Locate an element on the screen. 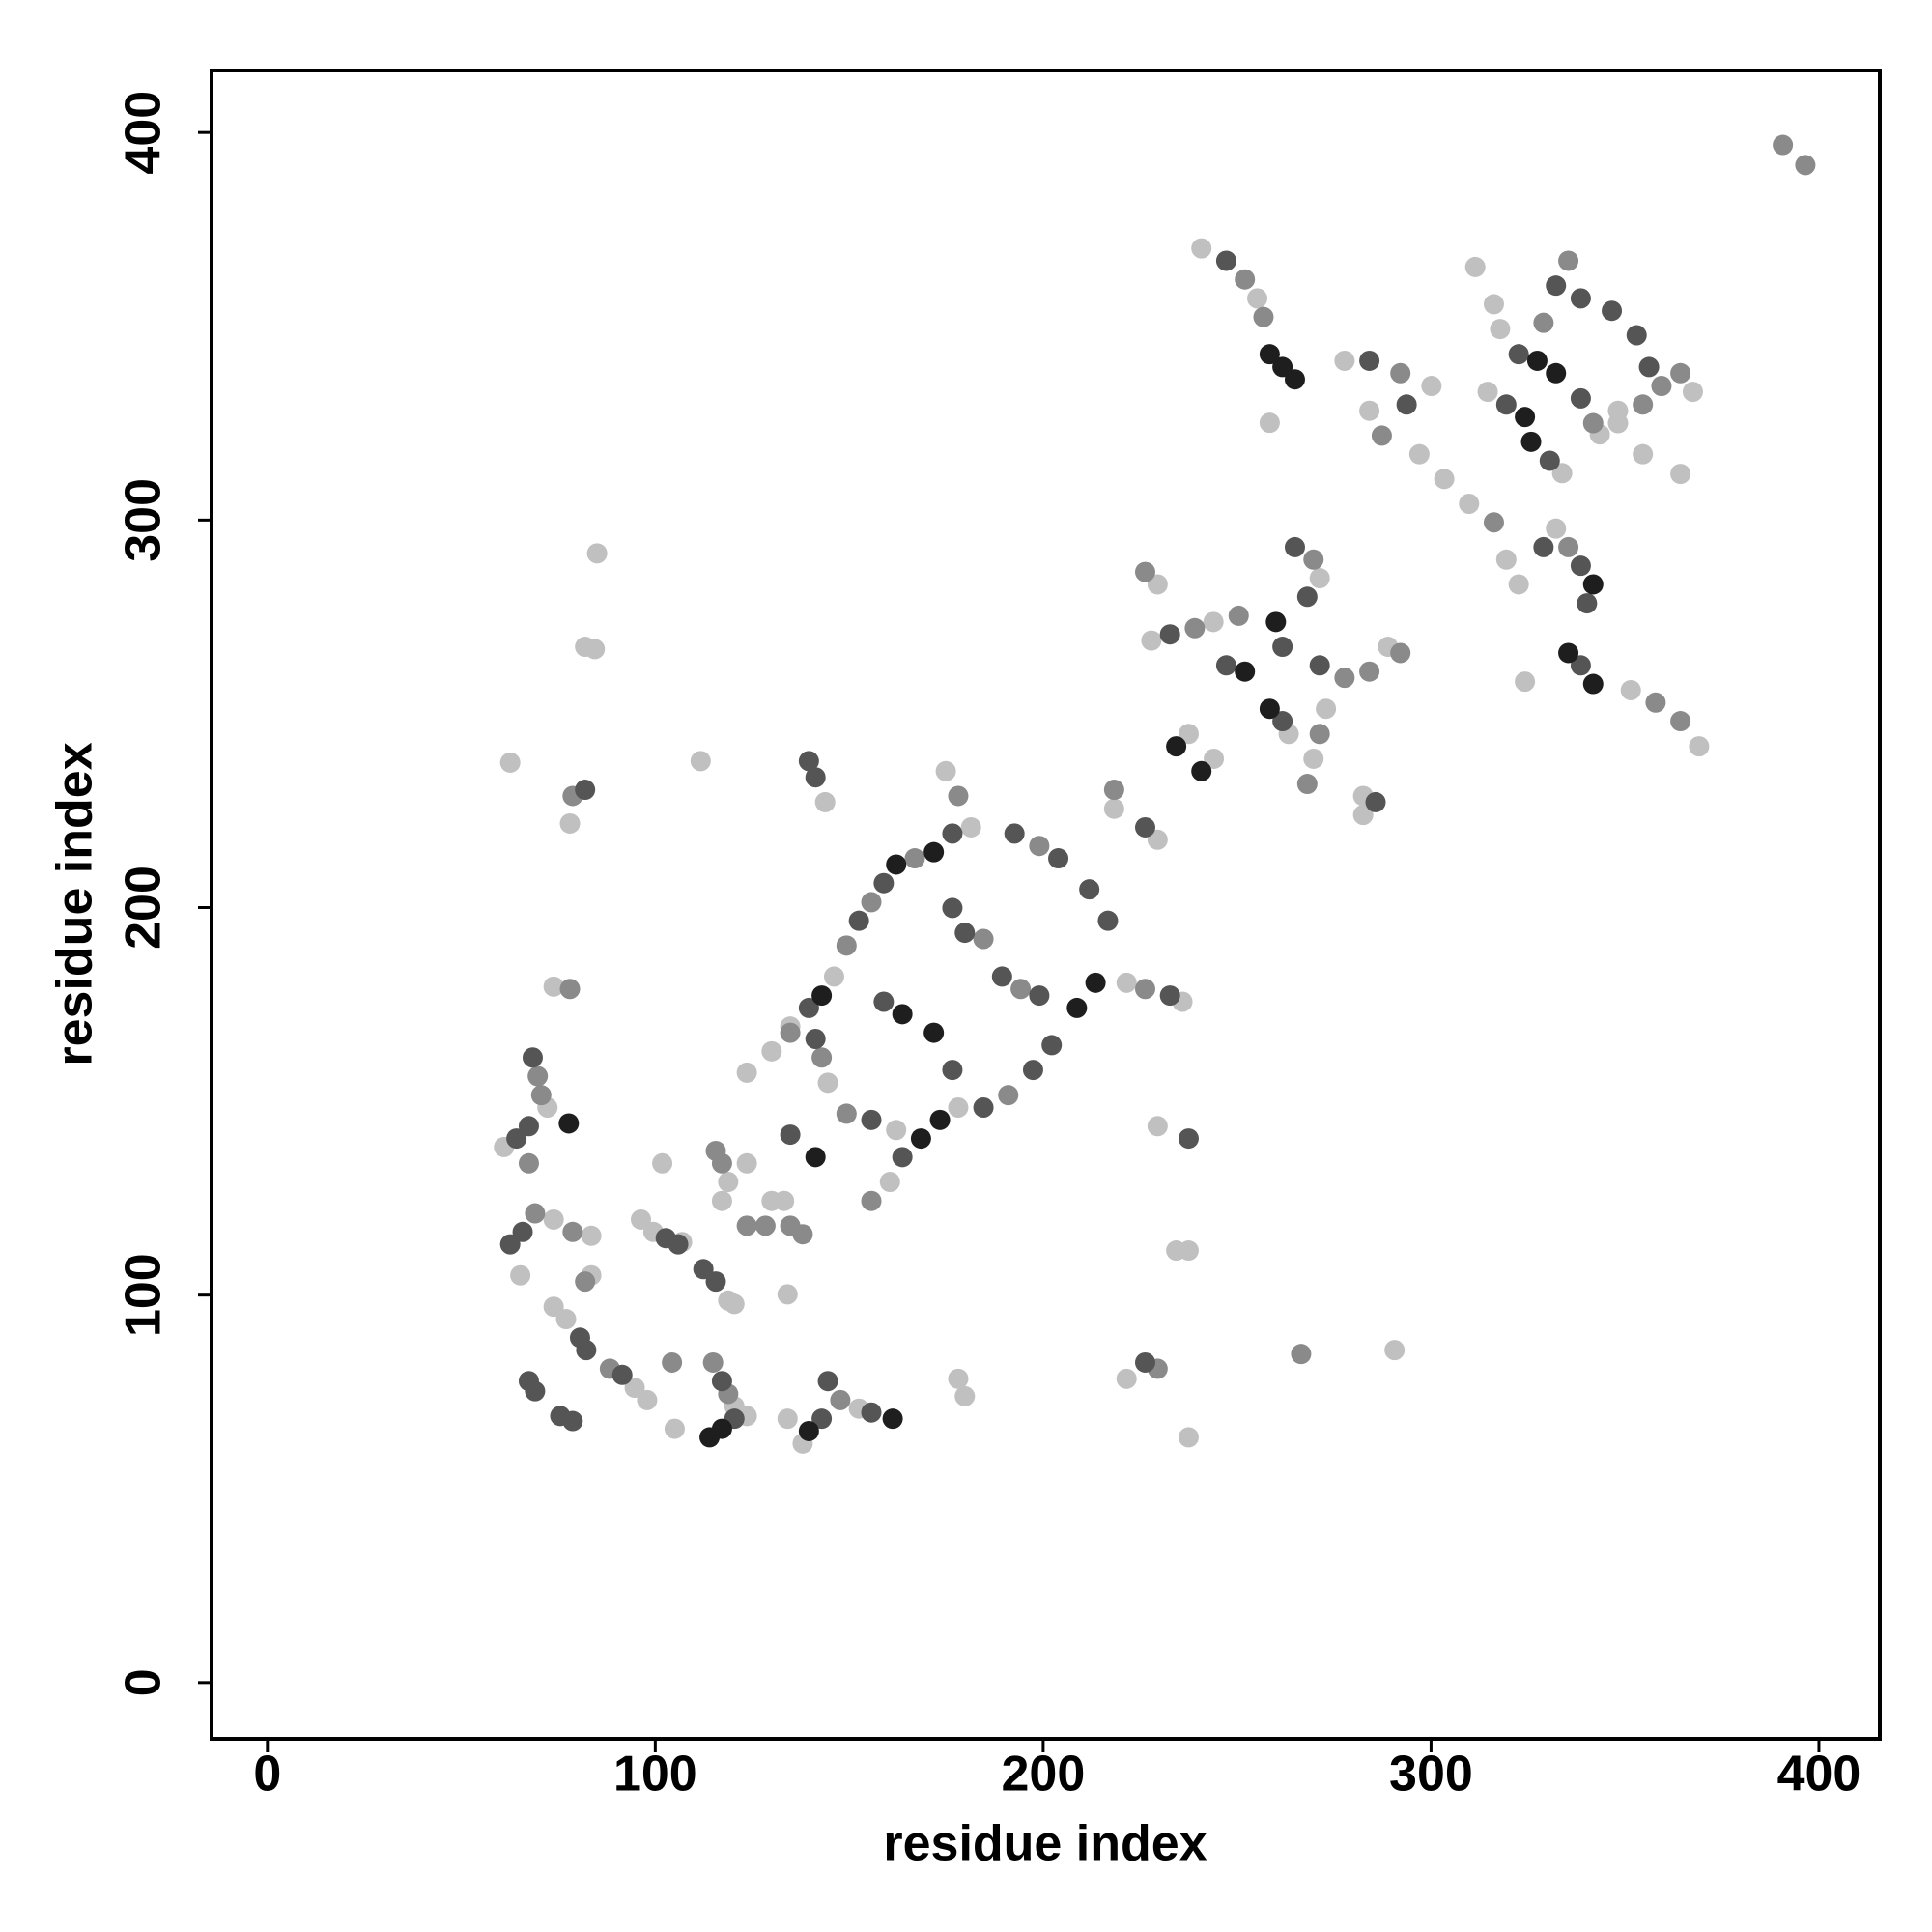 The width and height of the screenshot is (1932, 1932). x-tick-label: 100 is located at coordinates (655, 1775).